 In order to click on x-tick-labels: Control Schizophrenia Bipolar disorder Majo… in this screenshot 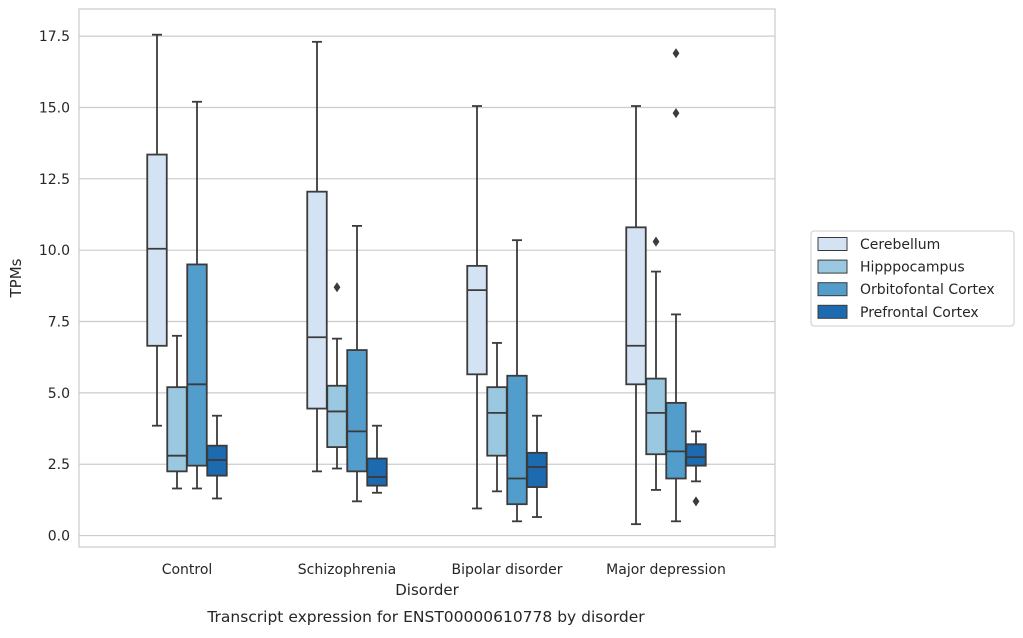, I will do `click(444, 570)`.